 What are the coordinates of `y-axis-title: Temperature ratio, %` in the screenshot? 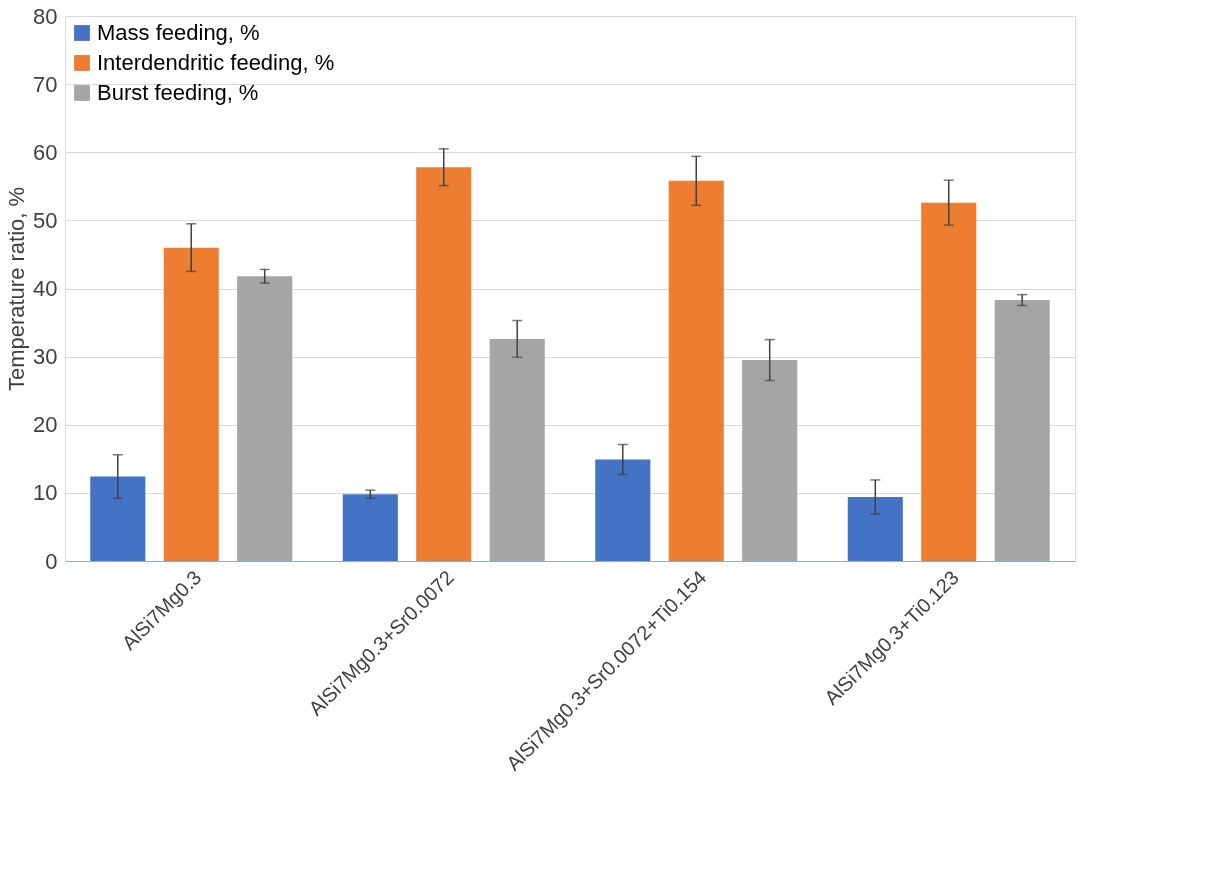 It's located at (17, 289).